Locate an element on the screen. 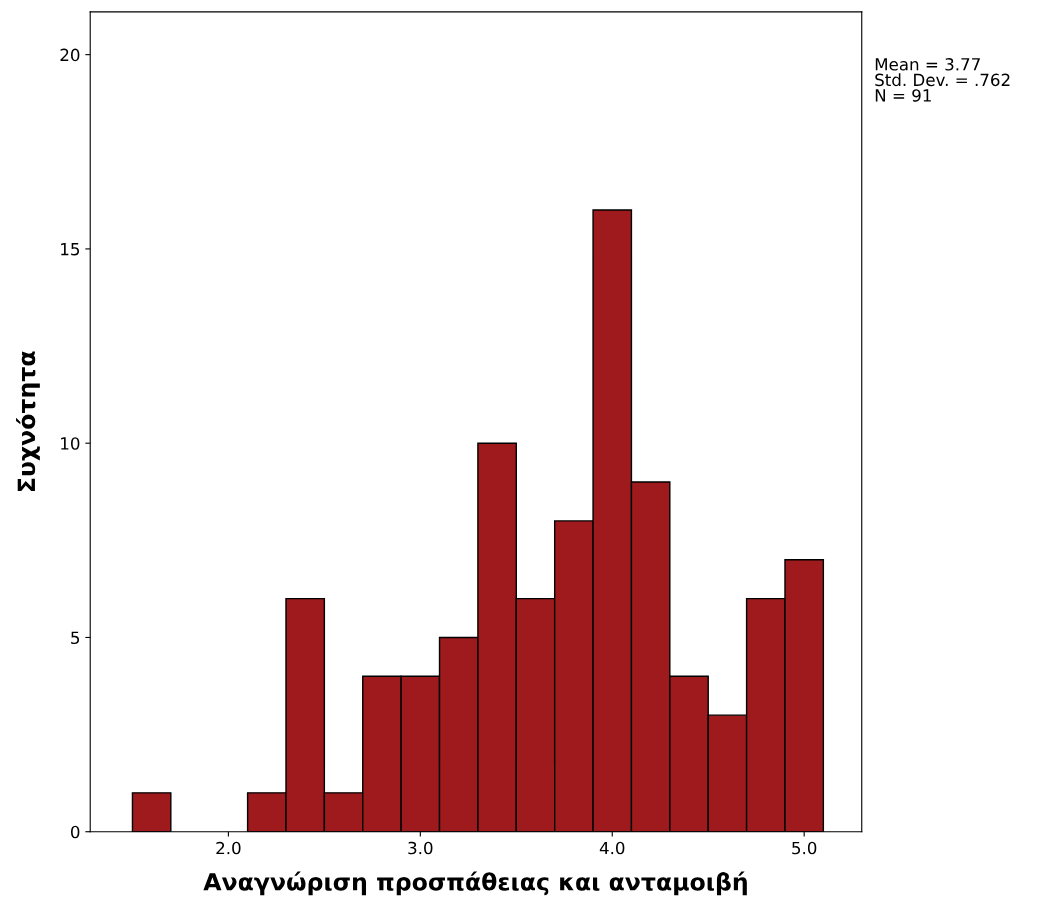 This screenshot has width=1037, height=916. text: Mean = 3.77 is located at coordinates (927, 64).